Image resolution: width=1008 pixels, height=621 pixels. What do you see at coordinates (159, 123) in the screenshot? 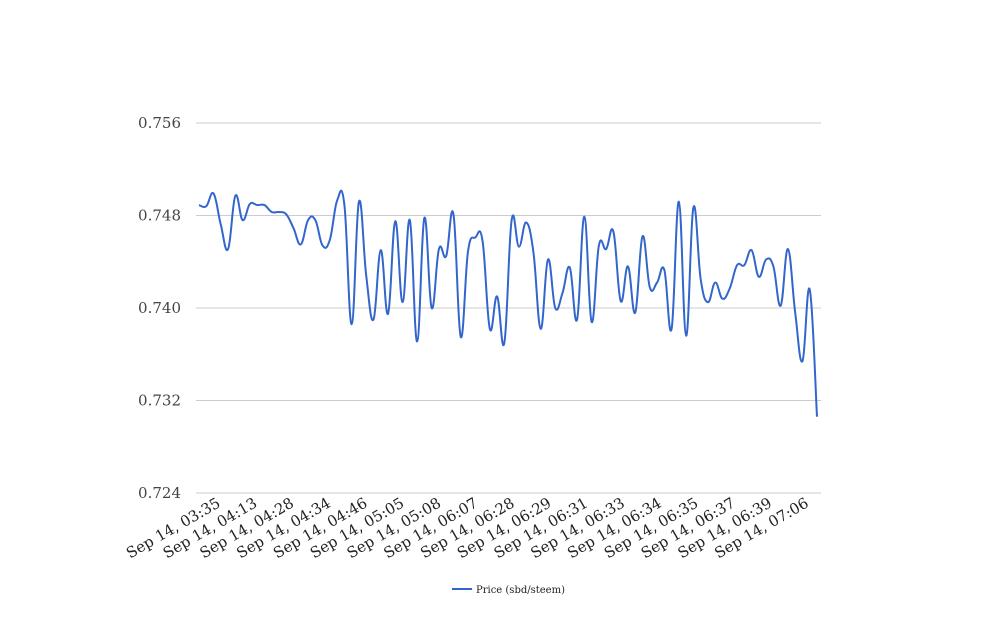
I see `y-tick-label: 0.756` at bounding box center [159, 123].